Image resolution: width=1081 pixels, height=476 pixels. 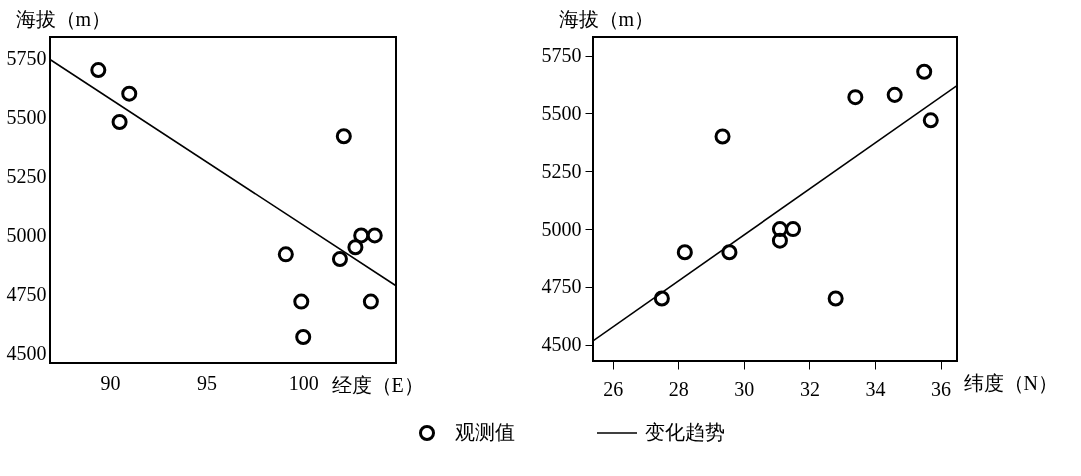 I want to click on x-tick-label: 90, so click(x=110, y=382).